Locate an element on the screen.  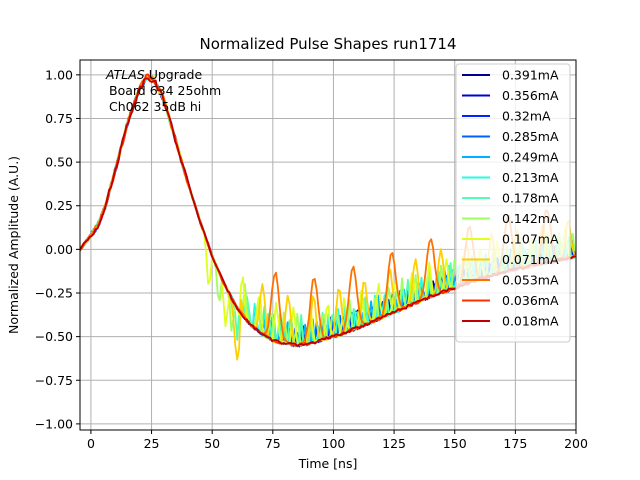
atlas-label: ATLAS is located at coordinates (125, 74).